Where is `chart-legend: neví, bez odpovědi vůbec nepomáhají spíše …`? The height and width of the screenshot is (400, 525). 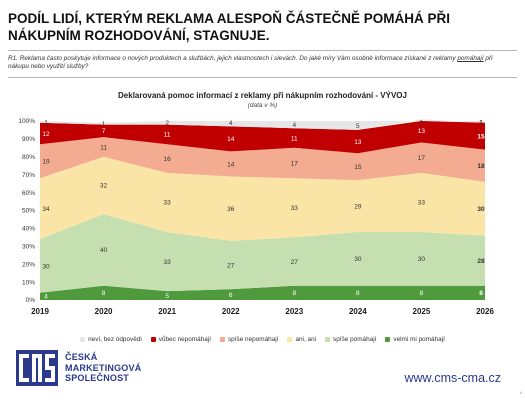
chart-legend: neví, bez odpovědi vůbec nepomáhají spíše … is located at coordinates (262, 339).